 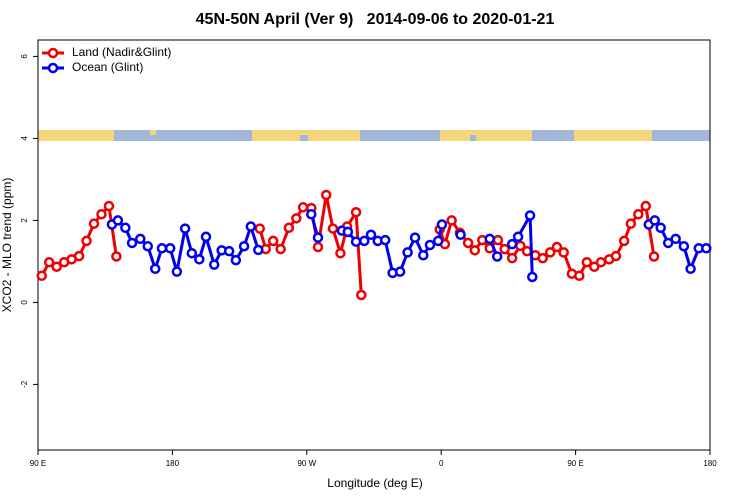 I want to click on y-tick-label: 6, so click(x=24, y=56).